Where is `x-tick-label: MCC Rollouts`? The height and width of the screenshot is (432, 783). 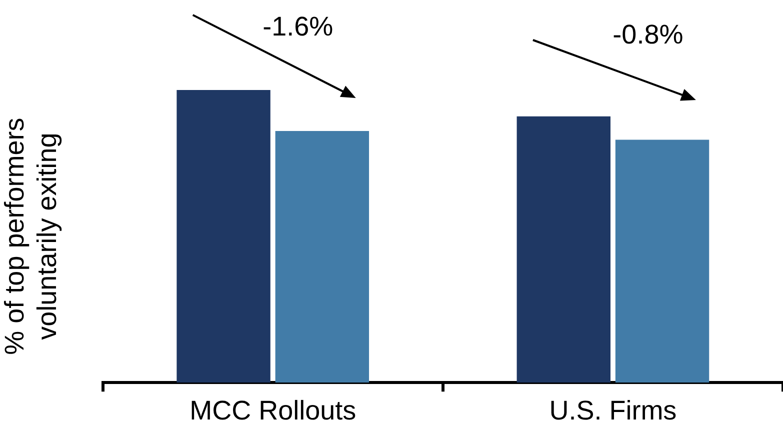
x-tick-label: MCC Rollouts is located at coordinates (273, 410).